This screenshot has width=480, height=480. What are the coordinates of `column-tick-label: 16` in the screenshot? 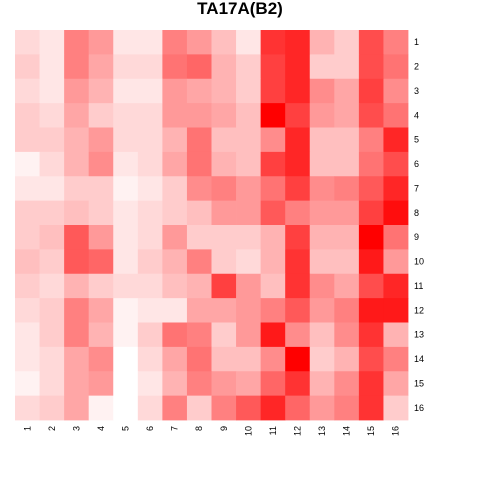 It's located at (396, 431).